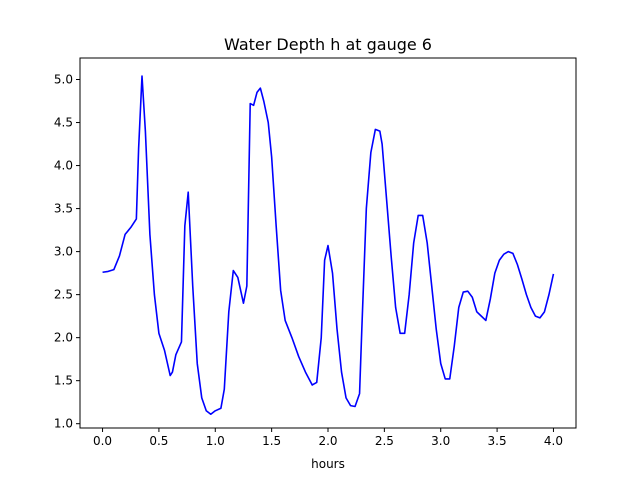 Image resolution: width=640 pixels, height=480 pixels. What do you see at coordinates (63, 338) in the screenshot?
I see `y-tick-label: 2.0` at bounding box center [63, 338].